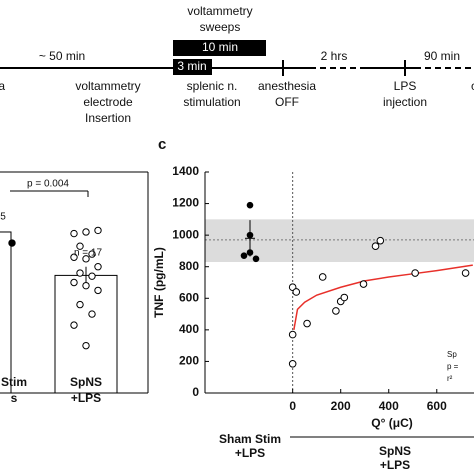 The height and width of the screenshot is (474, 474). I want to click on event-label: esia, so click(2, 86).